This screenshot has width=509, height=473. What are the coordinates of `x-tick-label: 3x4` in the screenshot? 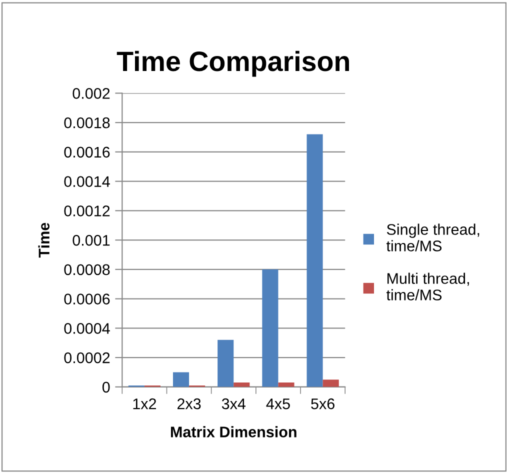 It's located at (234, 404).